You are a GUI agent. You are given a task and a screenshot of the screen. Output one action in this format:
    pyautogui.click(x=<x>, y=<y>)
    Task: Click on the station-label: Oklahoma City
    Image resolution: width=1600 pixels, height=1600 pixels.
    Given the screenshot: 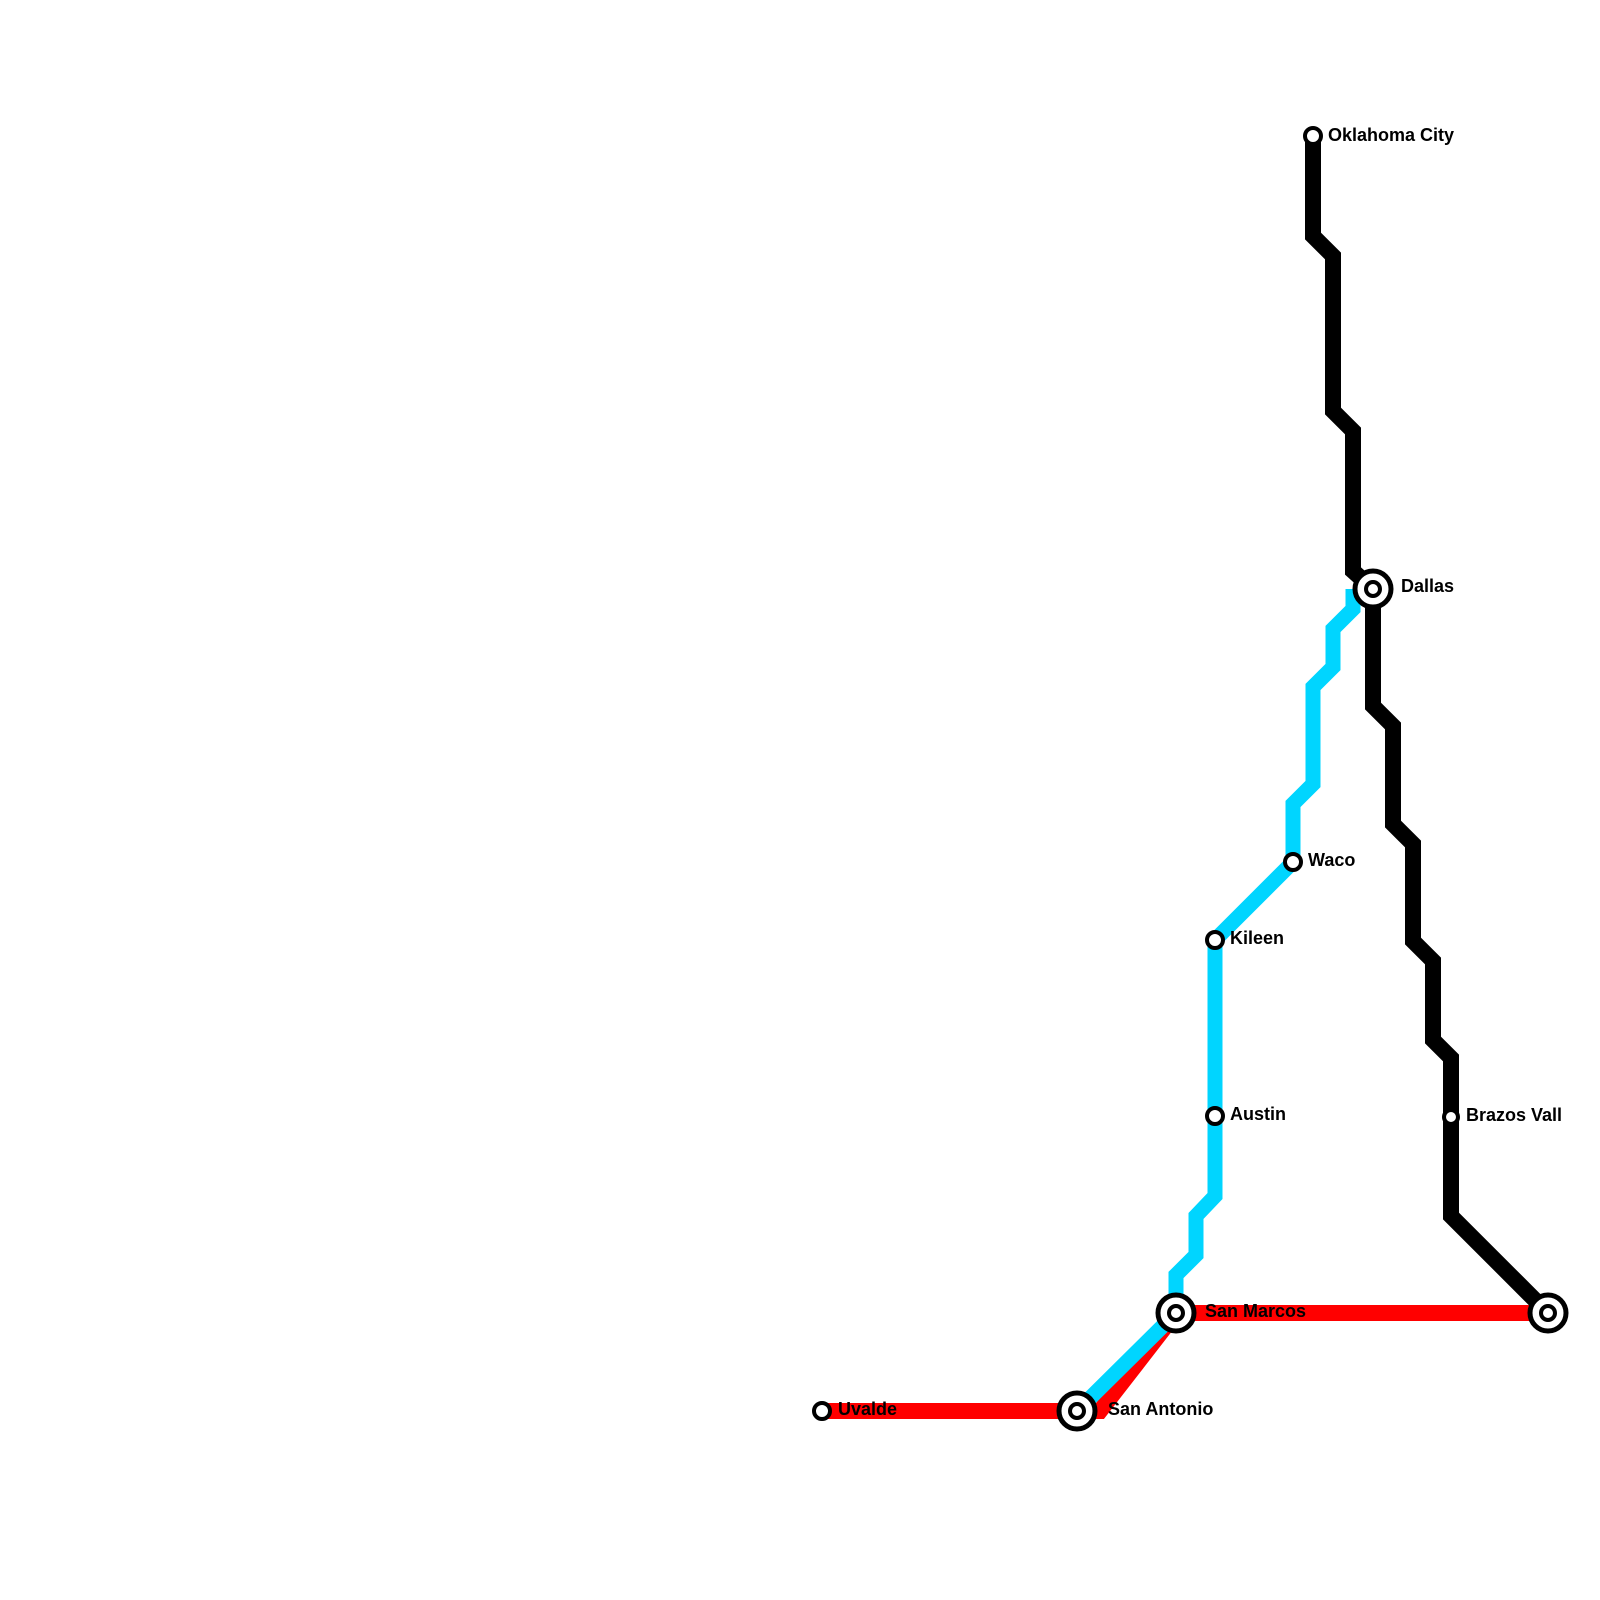 What is the action you would take?
    pyautogui.click(x=1391, y=135)
    